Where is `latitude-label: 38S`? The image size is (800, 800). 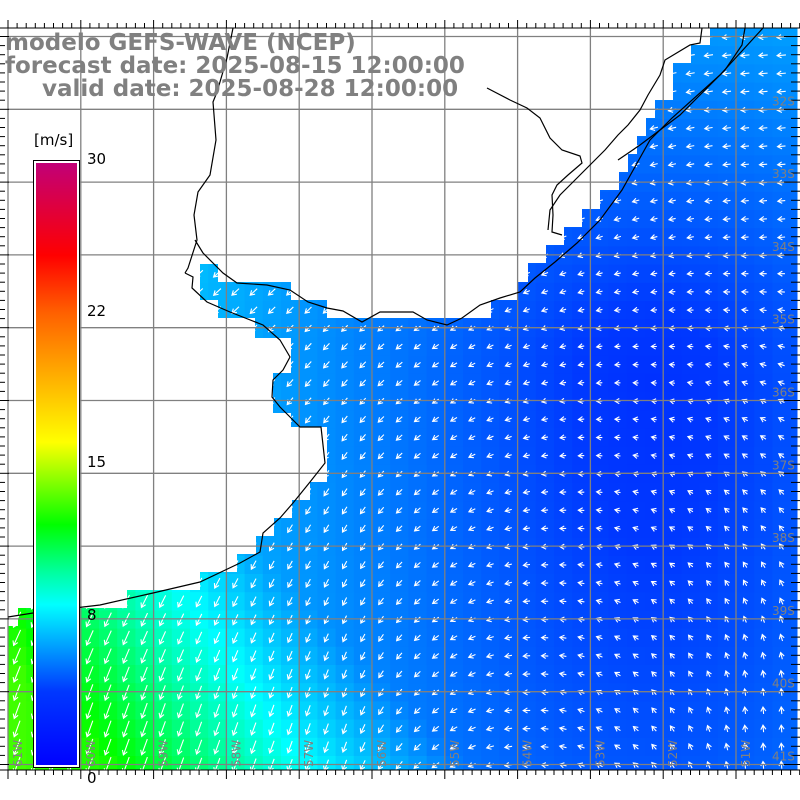 latitude-label: 38S is located at coordinates (783, 538).